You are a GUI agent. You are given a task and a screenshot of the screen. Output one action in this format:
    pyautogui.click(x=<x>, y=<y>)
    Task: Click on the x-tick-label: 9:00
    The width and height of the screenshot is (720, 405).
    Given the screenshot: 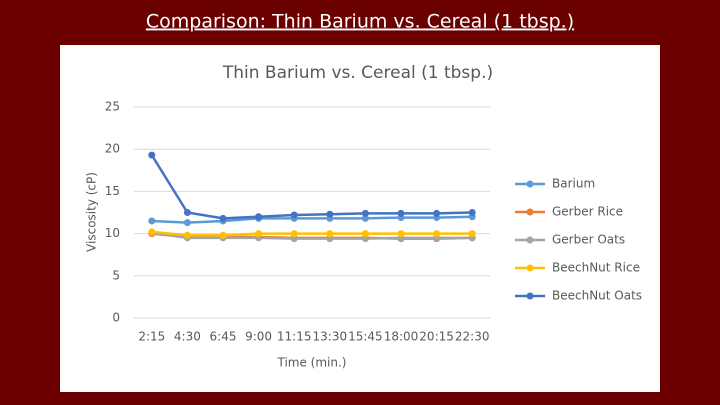 What is the action you would take?
    pyautogui.click(x=258, y=337)
    